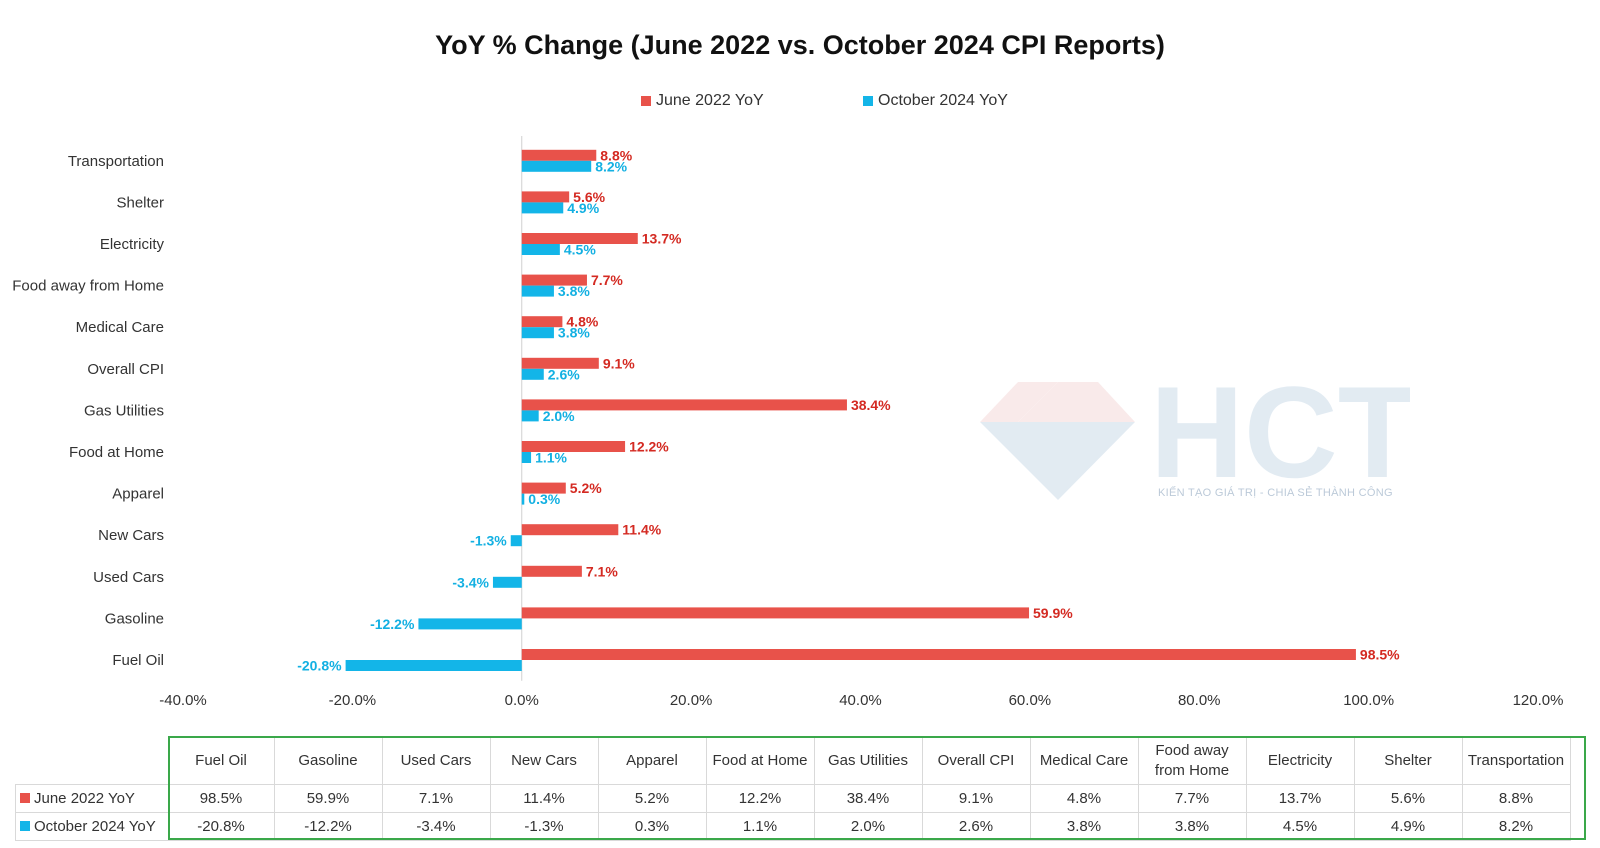  What do you see at coordinates (559, 155) in the screenshot?
I see `bar-june-2022-transportation` at bounding box center [559, 155].